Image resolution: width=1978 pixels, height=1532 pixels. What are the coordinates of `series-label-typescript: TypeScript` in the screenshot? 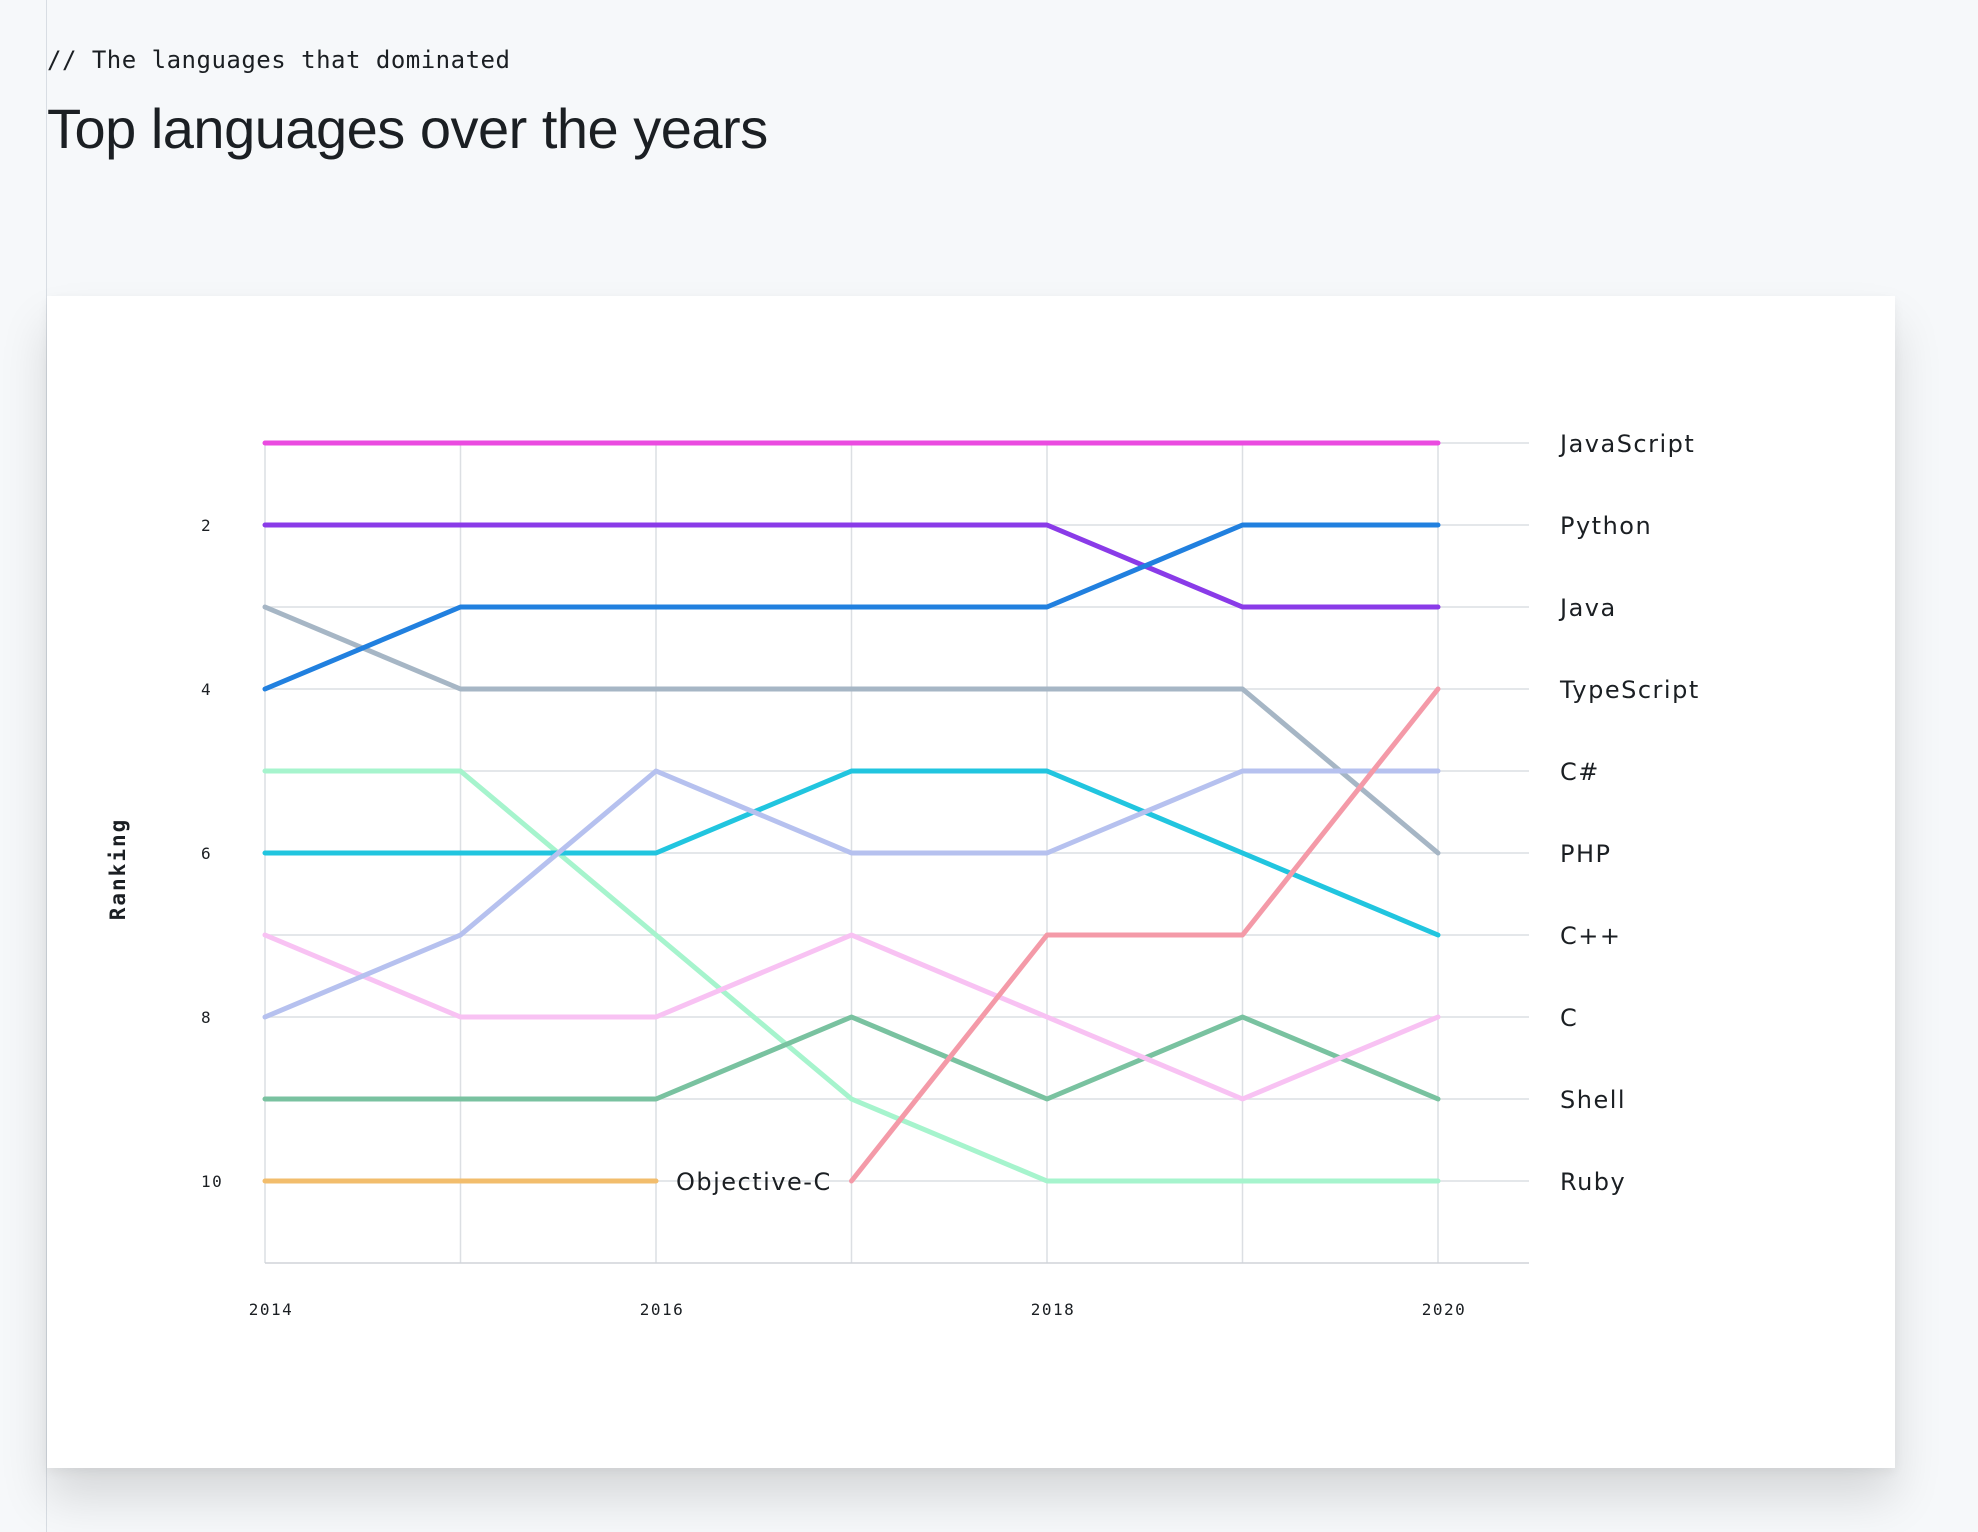 It's located at (1629, 690).